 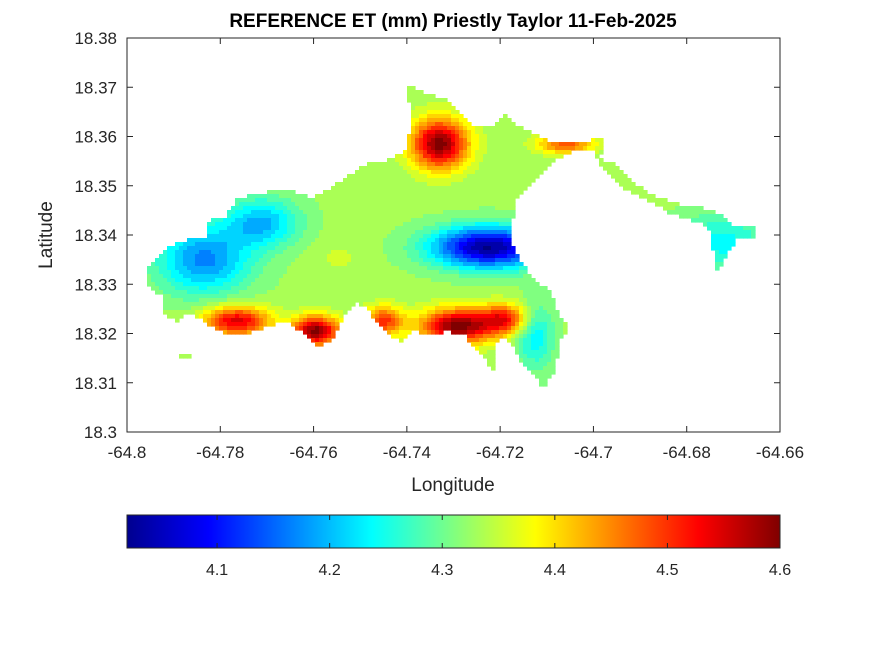 What do you see at coordinates (95, 284) in the screenshot?
I see `y-tick-label: 18.33` at bounding box center [95, 284].